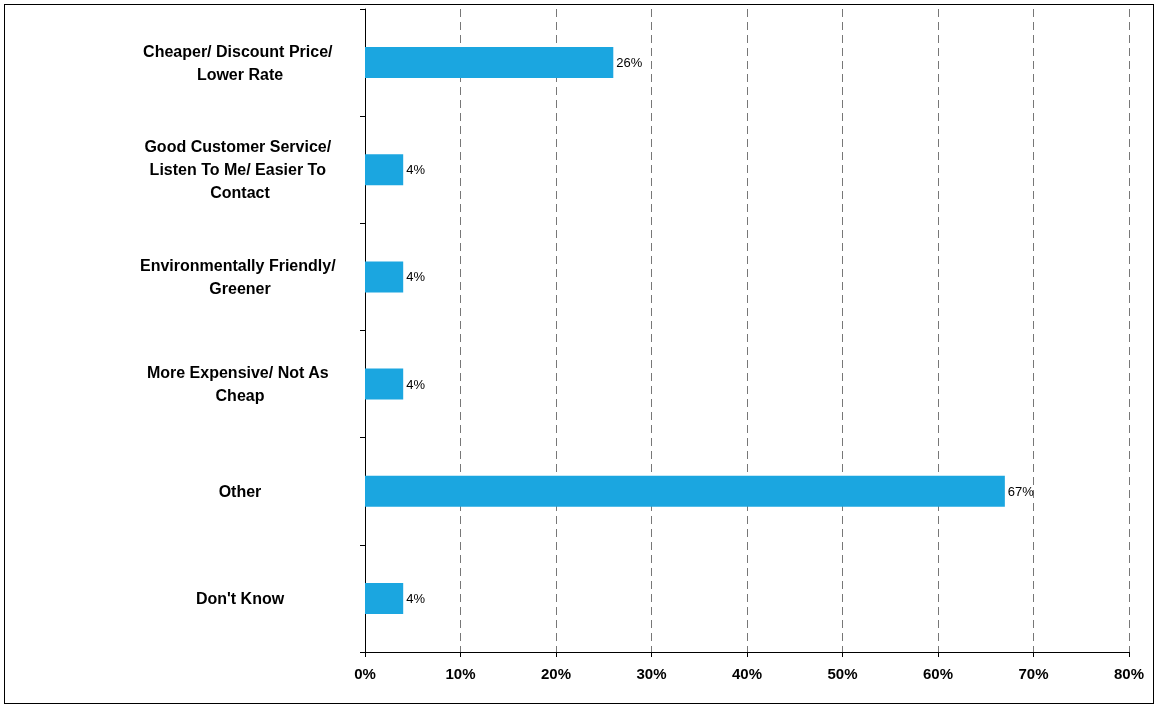 The image size is (1160, 710). Describe the element at coordinates (460, 673) in the screenshot. I see `x-tick-label: 10%` at that location.